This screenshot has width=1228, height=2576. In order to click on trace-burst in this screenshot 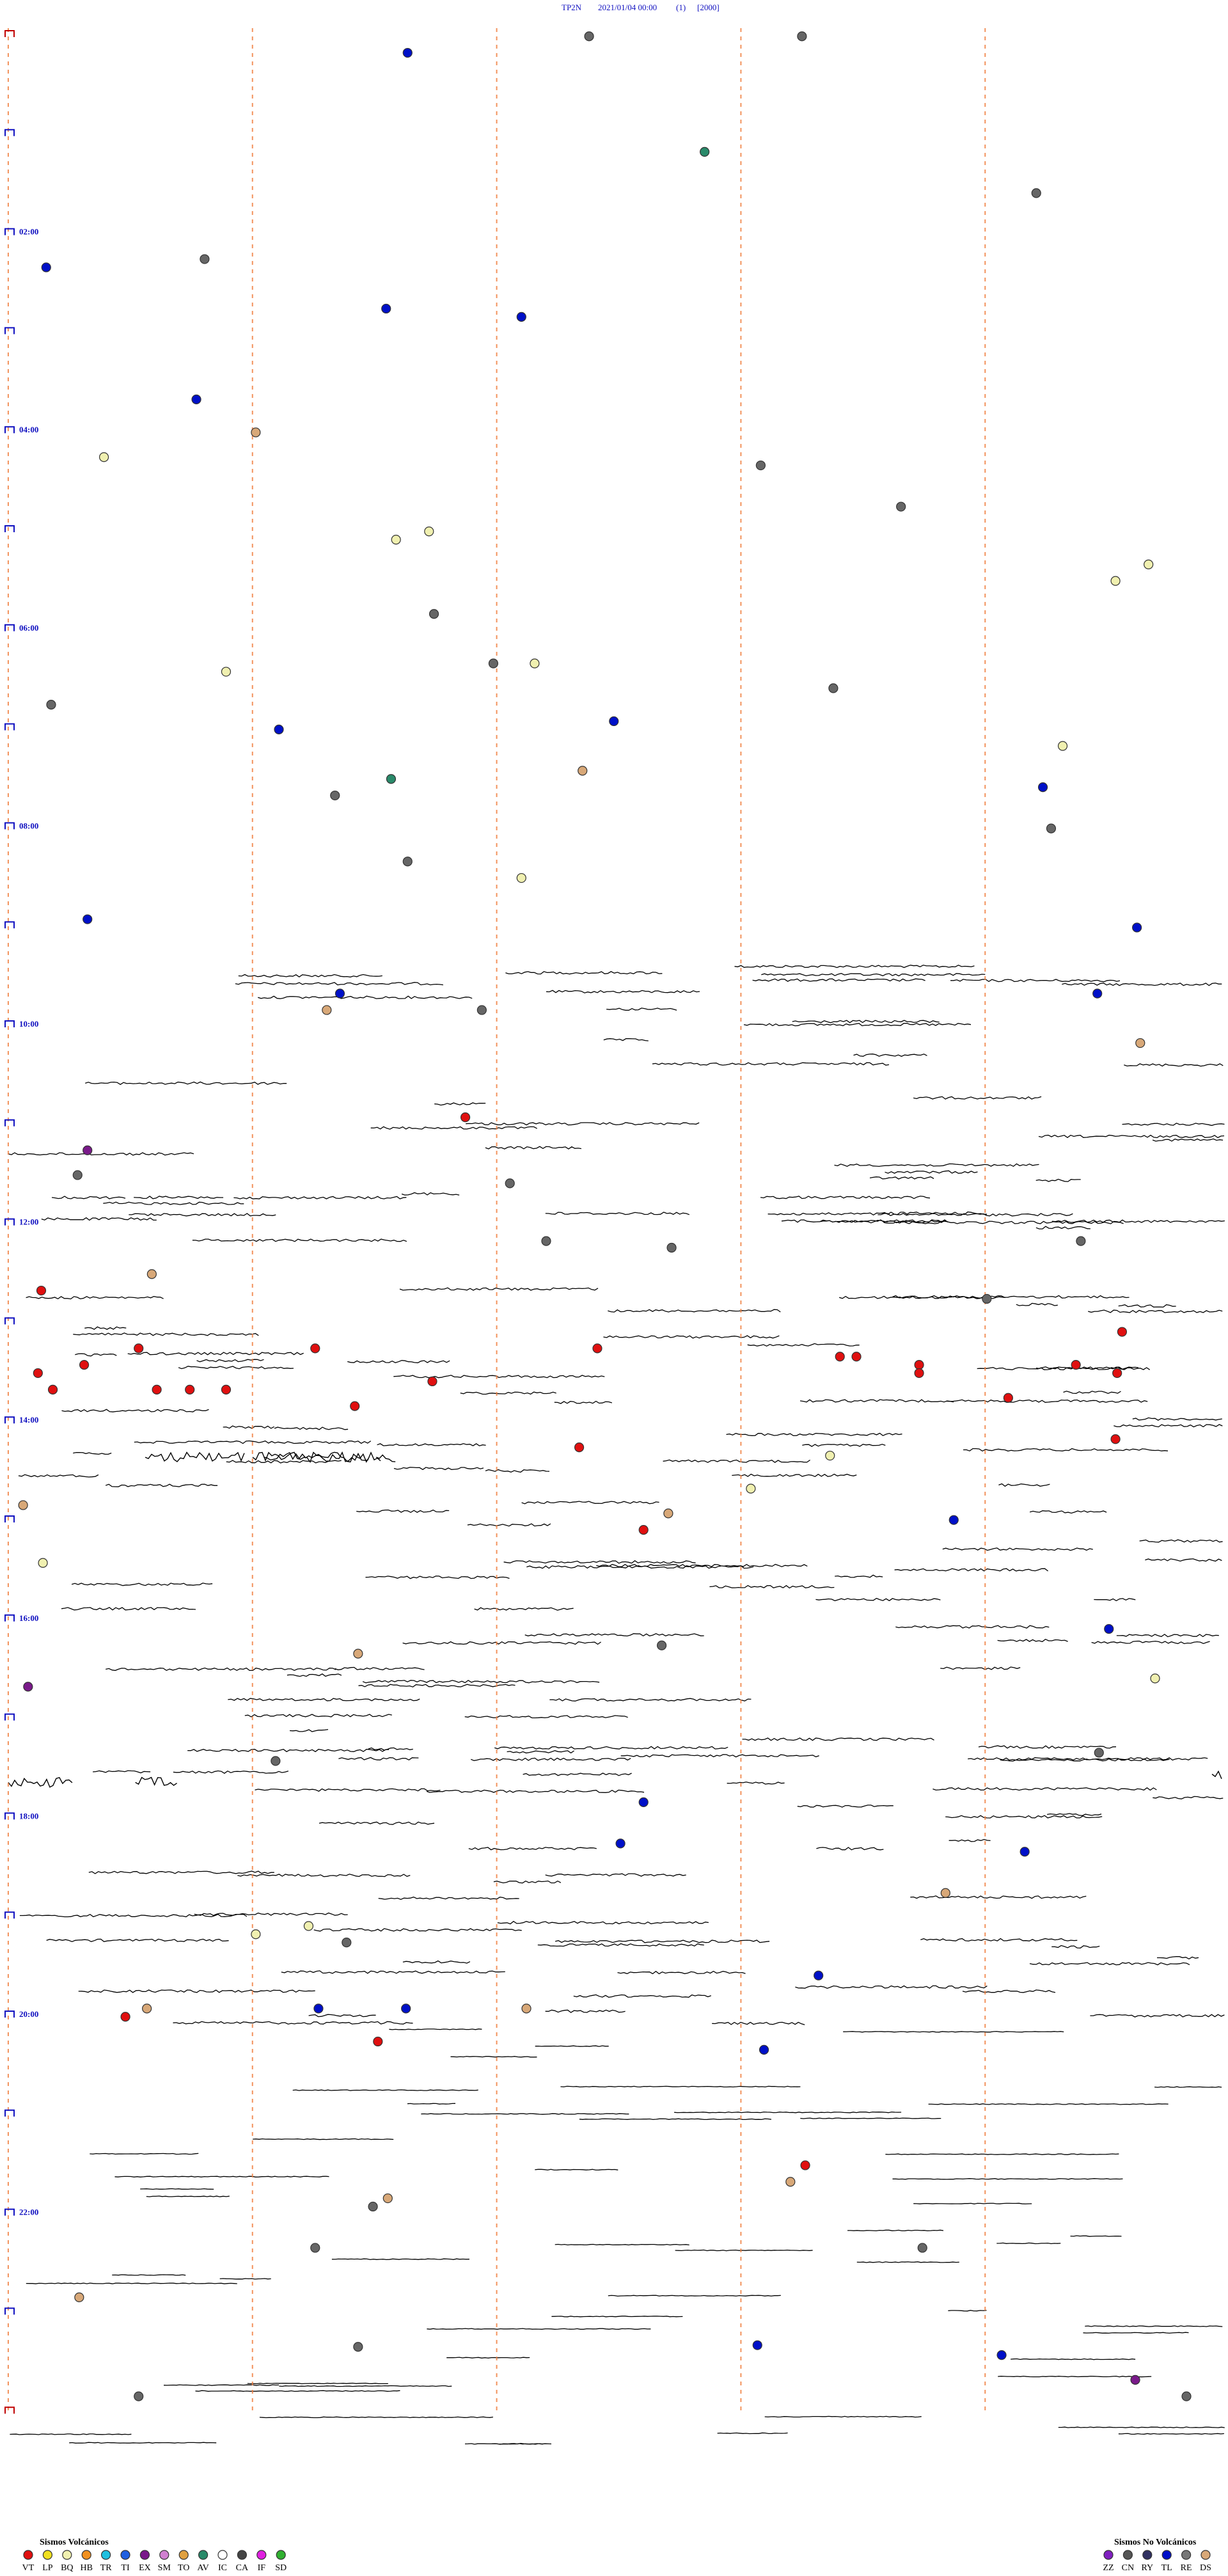, I will do `click(615, 1619)`.